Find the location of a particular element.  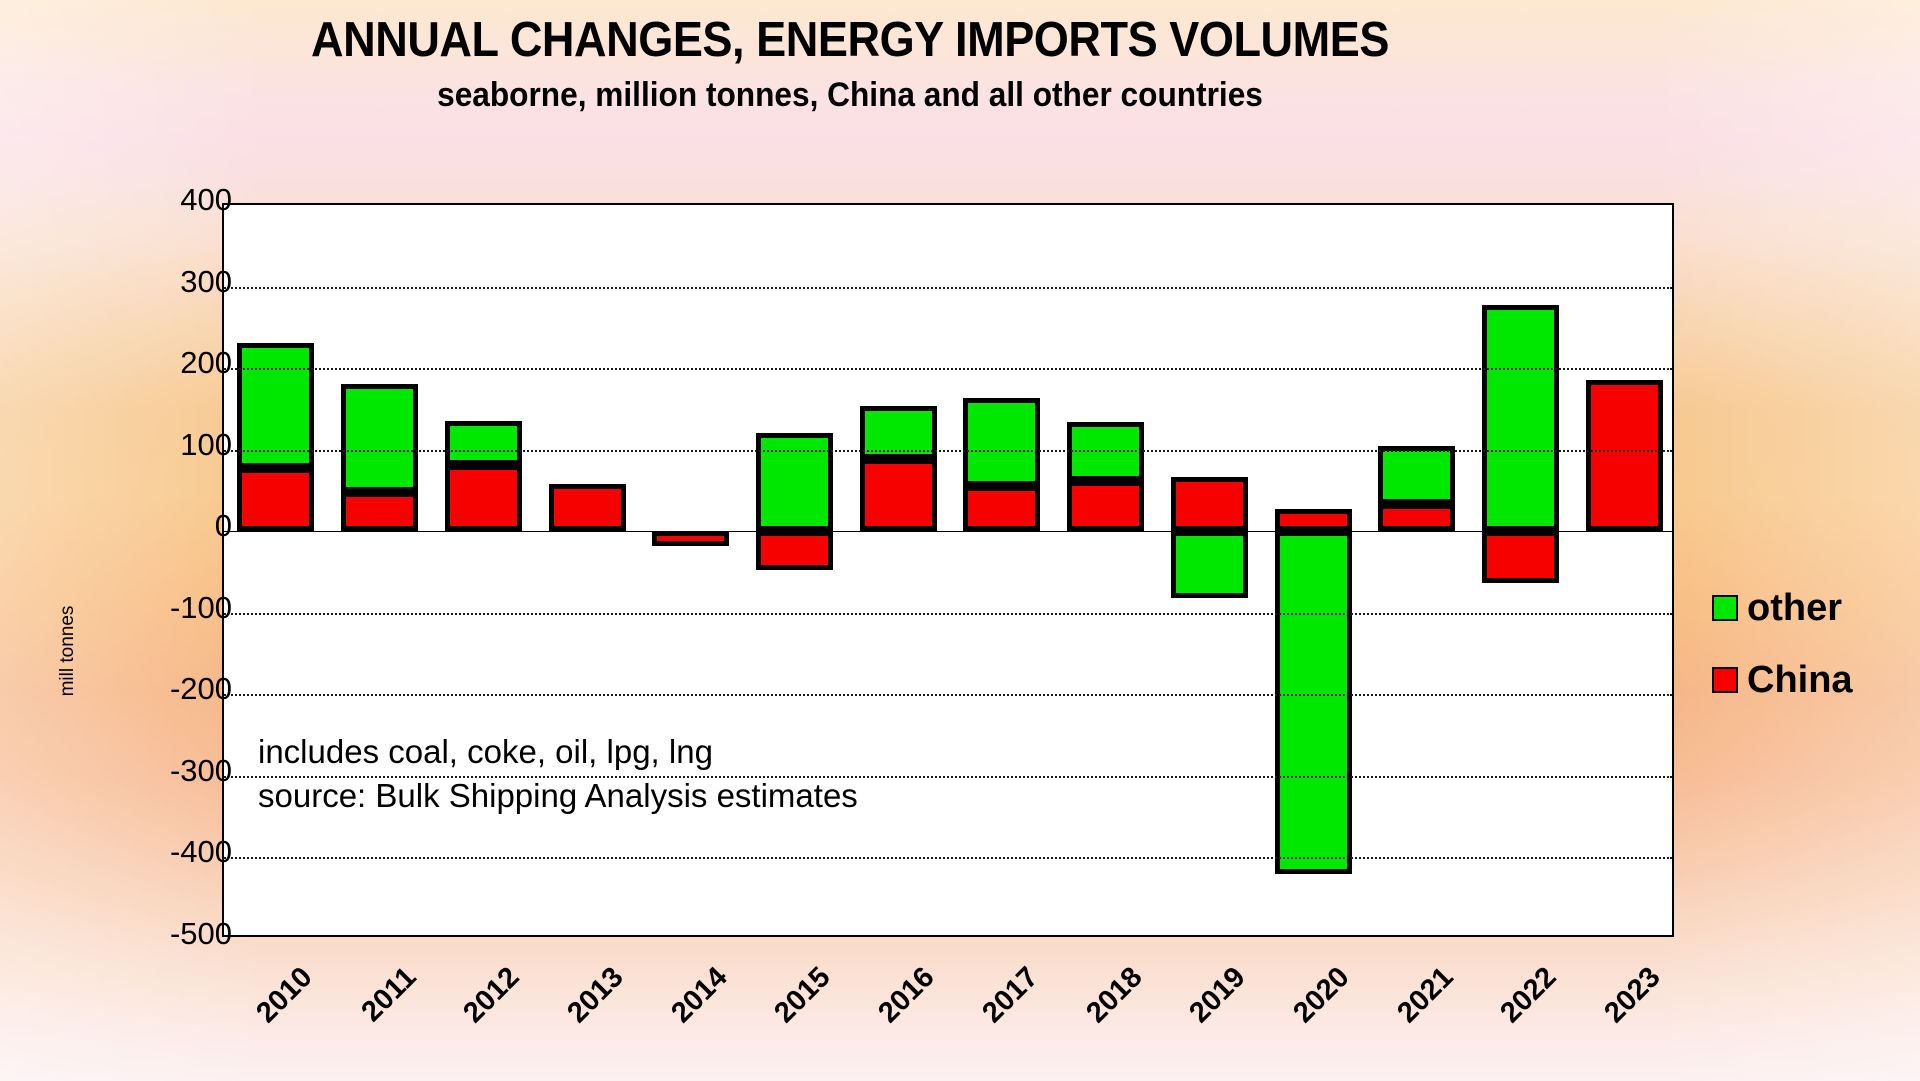

legend-item: China is located at coordinates (1782, 680).